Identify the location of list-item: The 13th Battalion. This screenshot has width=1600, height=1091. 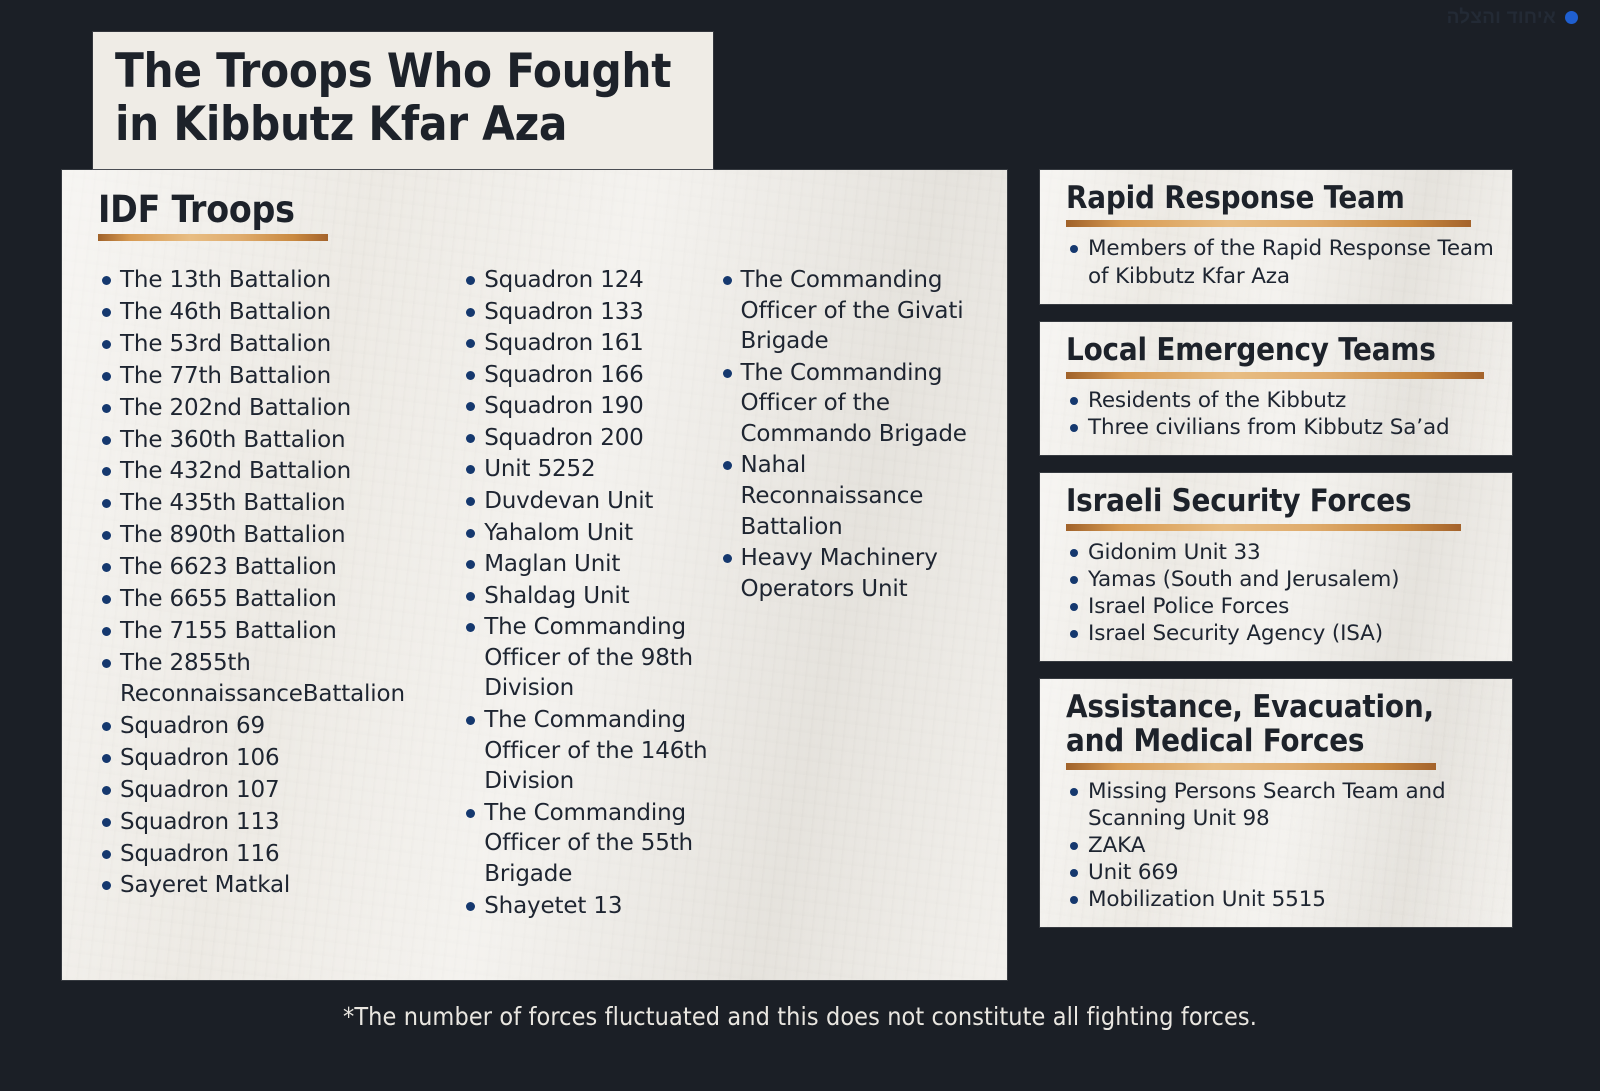
(280, 280).